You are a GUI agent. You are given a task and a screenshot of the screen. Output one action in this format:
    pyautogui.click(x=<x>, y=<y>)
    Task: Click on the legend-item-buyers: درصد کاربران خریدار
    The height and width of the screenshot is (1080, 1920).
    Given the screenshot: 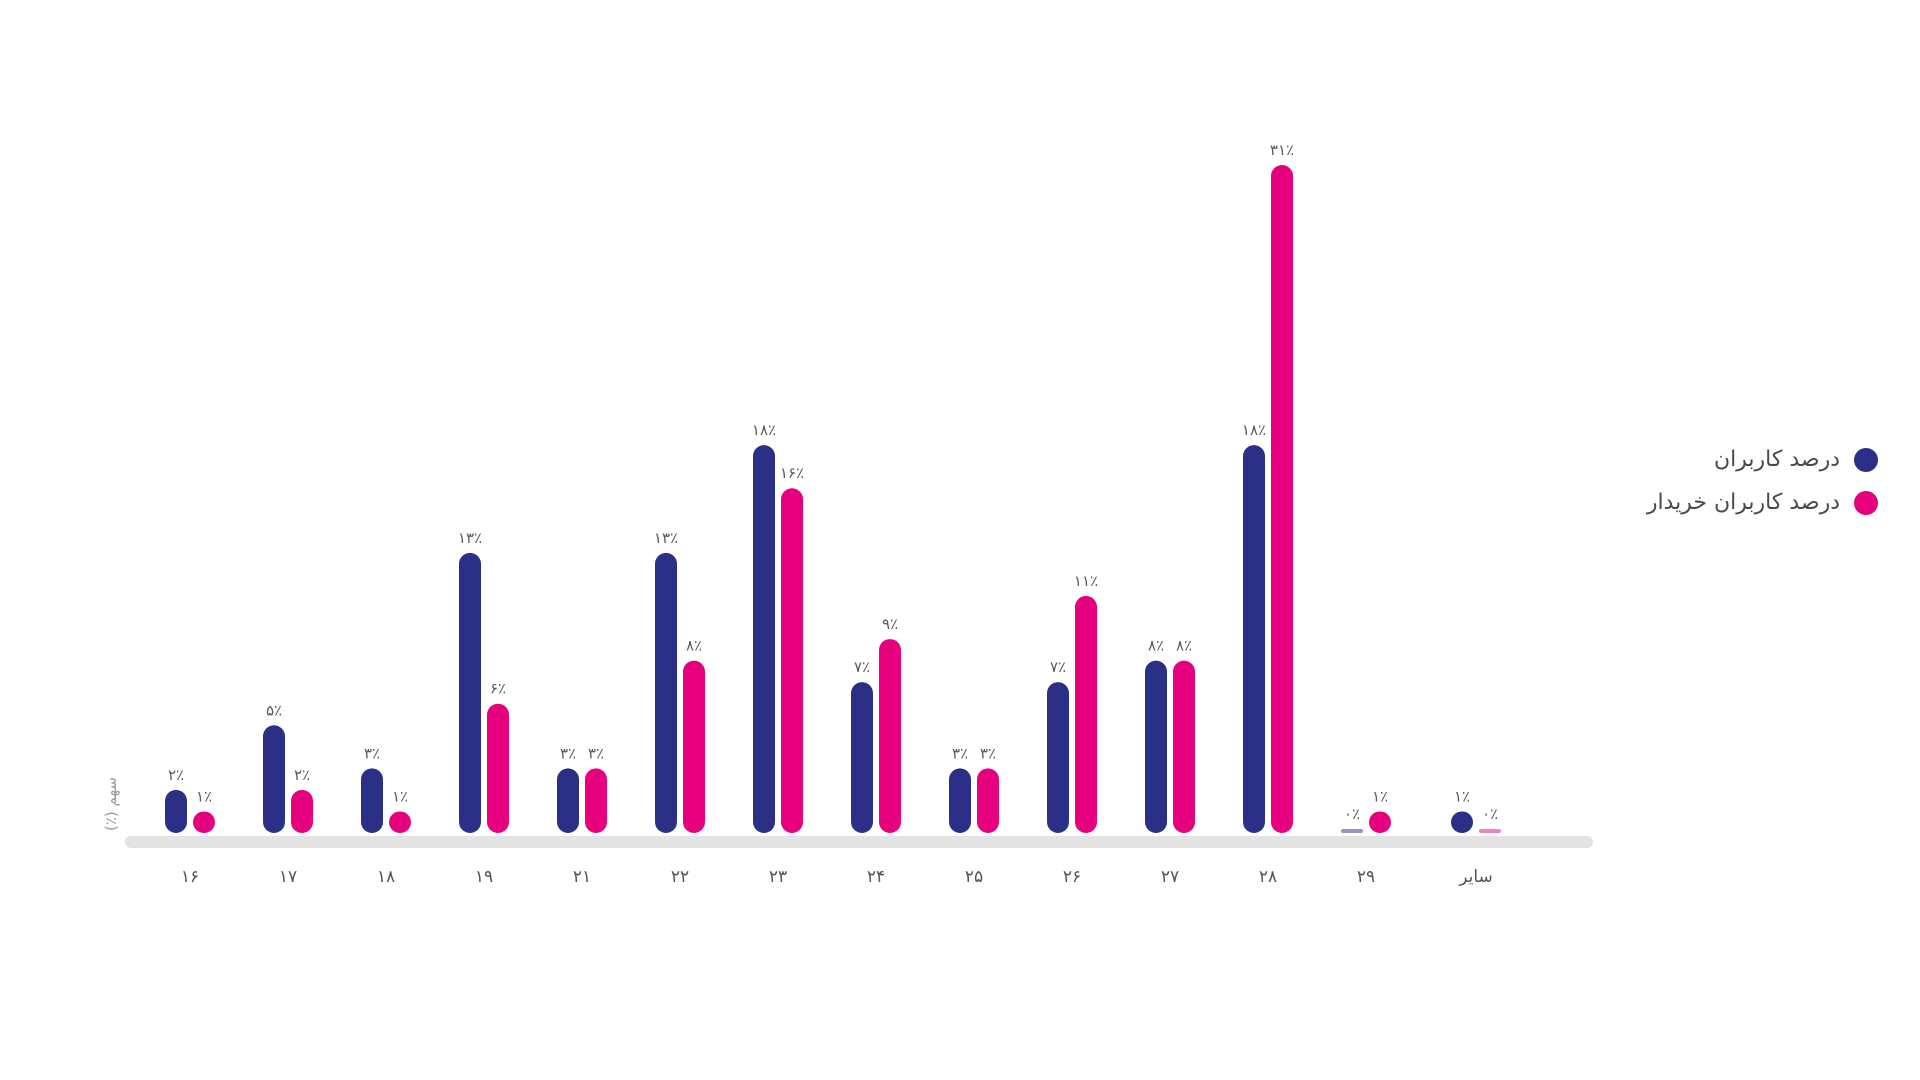 What is the action you would take?
    pyautogui.click(x=1762, y=502)
    